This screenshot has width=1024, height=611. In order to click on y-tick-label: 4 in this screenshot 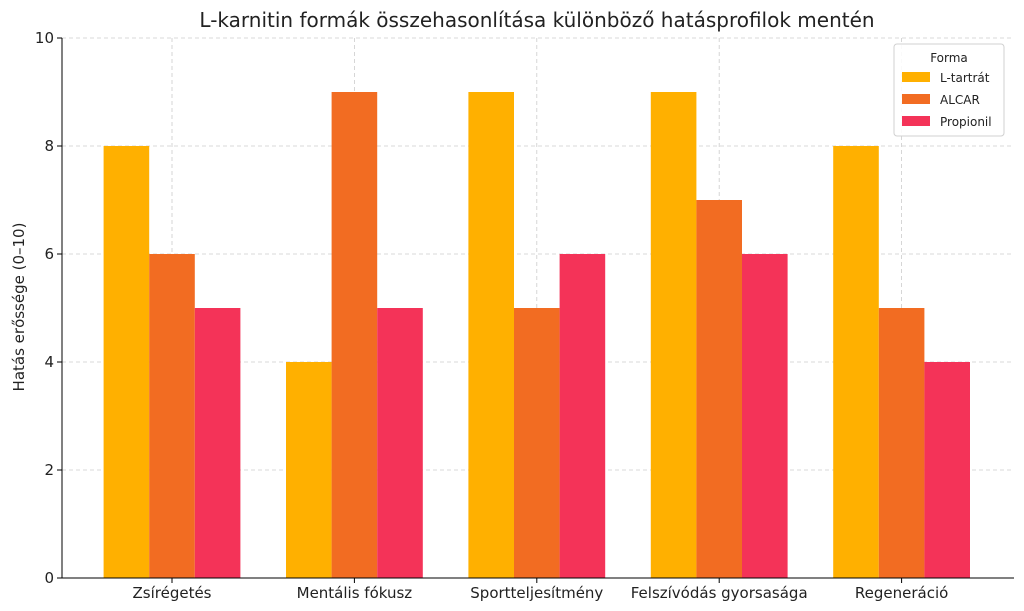, I will do `click(49, 362)`.